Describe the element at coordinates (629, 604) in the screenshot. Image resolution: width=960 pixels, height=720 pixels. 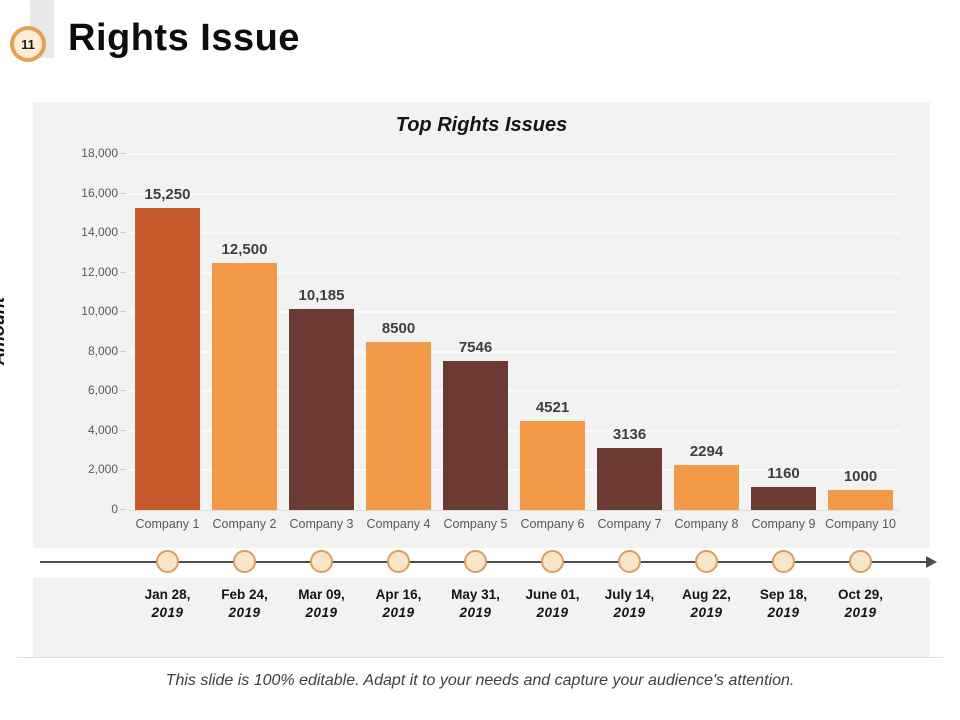
I see `timeline-date: July 14, 2019` at that location.